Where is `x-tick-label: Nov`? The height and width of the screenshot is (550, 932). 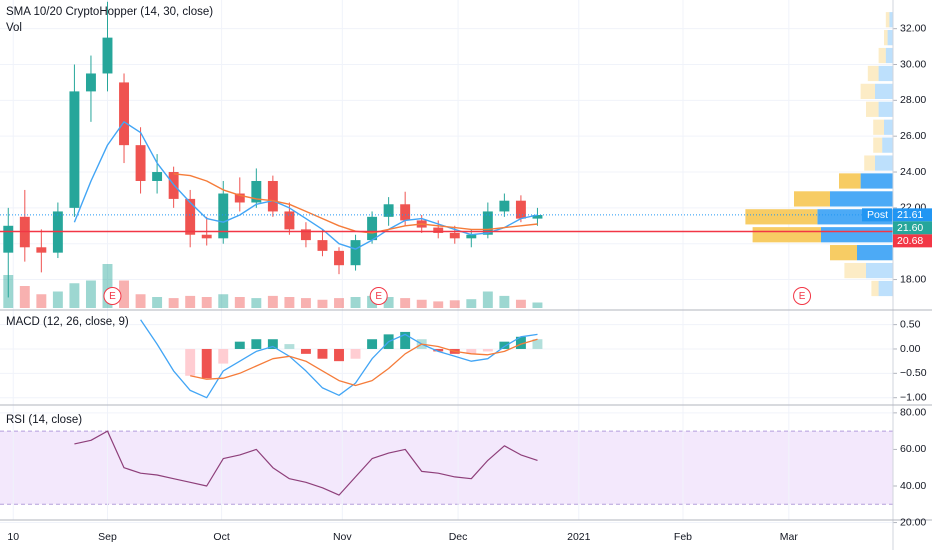 x-tick-label: Nov is located at coordinates (342, 537).